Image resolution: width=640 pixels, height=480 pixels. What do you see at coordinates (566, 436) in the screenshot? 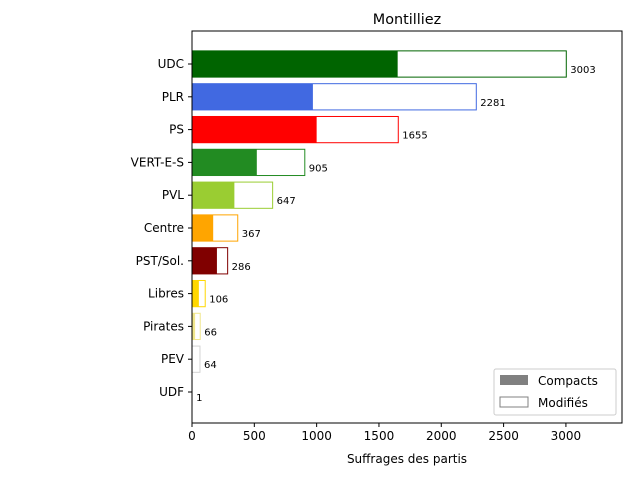
I see `x-tick-label: 3000` at bounding box center [566, 436].